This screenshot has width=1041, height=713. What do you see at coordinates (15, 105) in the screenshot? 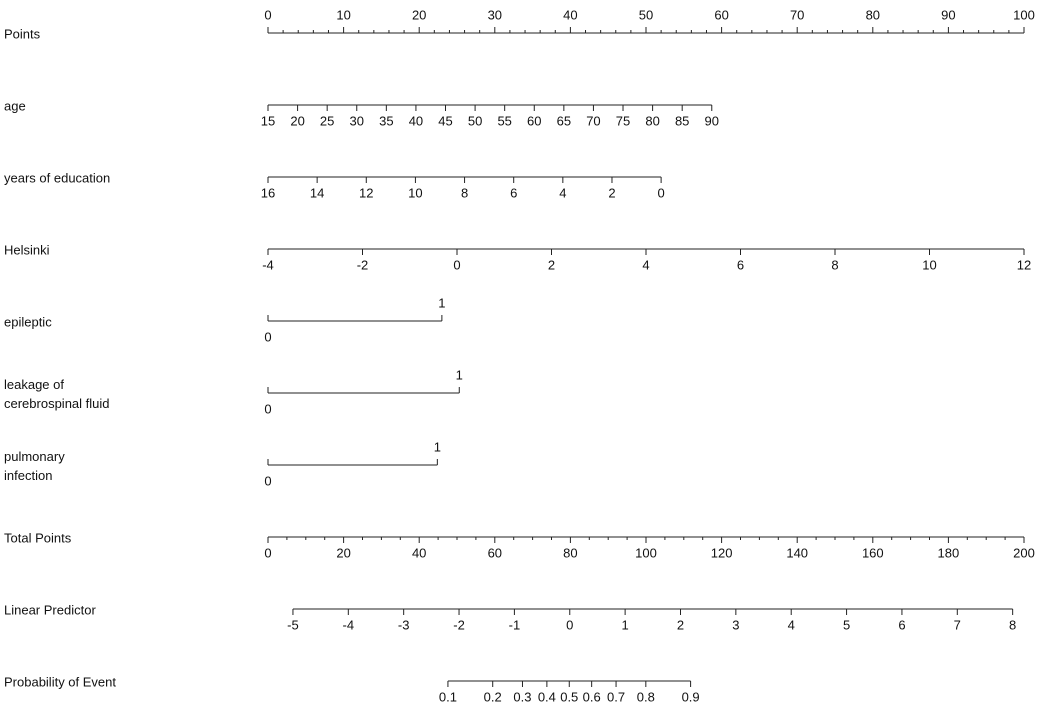
I see `row-label: age` at bounding box center [15, 105].